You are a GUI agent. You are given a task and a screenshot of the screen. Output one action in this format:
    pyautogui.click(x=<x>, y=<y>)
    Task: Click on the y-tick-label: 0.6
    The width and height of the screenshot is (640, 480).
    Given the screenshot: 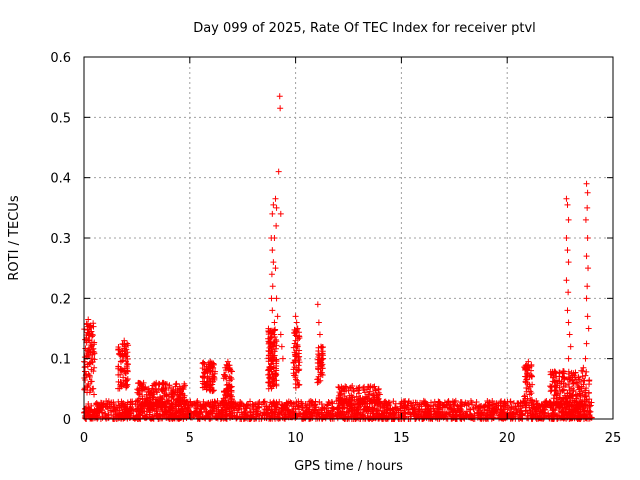 What is the action you would take?
    pyautogui.click(x=60, y=58)
    